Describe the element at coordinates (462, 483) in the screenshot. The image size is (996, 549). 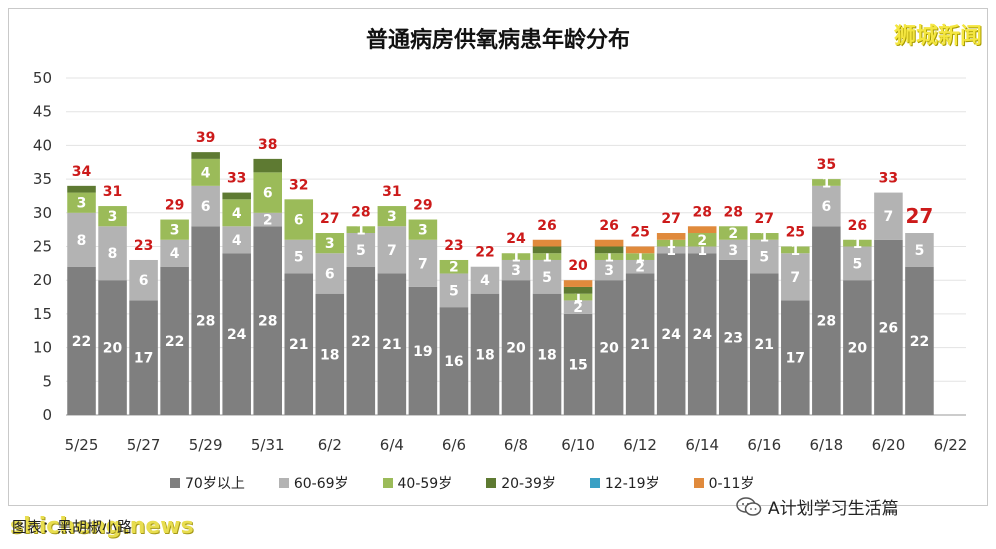
I see `chart-legend: 70岁以上 60-69岁 40-59岁 20-39岁 12-19岁 0-11岁` at that location.